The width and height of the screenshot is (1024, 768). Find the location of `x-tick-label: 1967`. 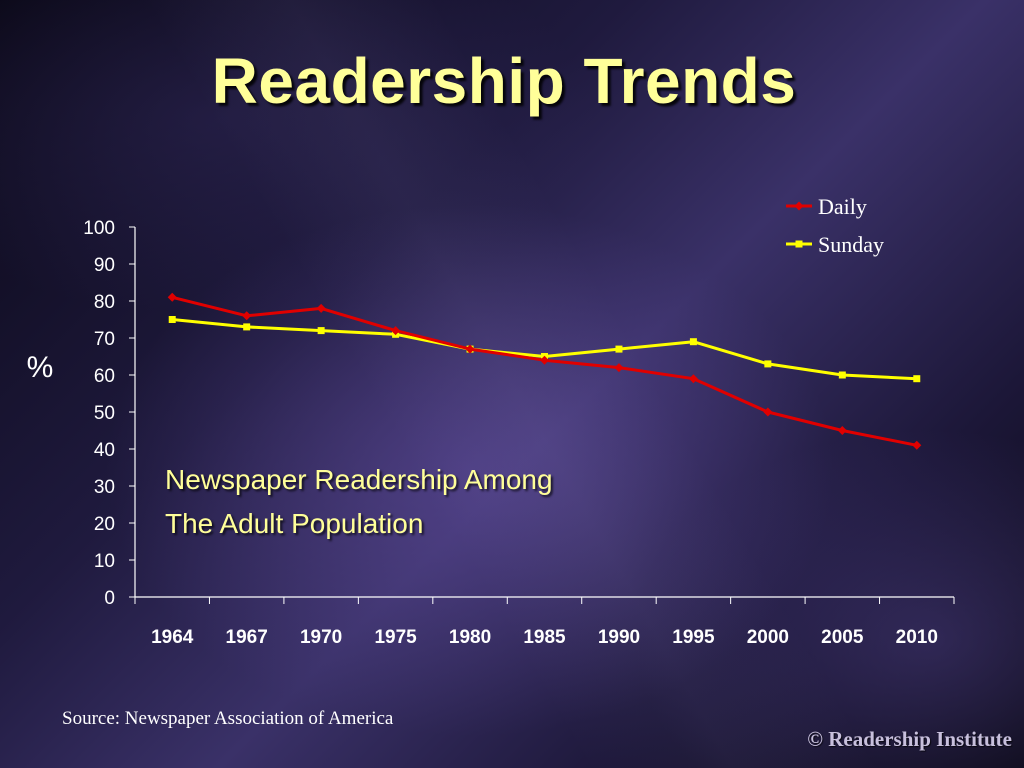

x-tick-label: 1967 is located at coordinates (247, 637).